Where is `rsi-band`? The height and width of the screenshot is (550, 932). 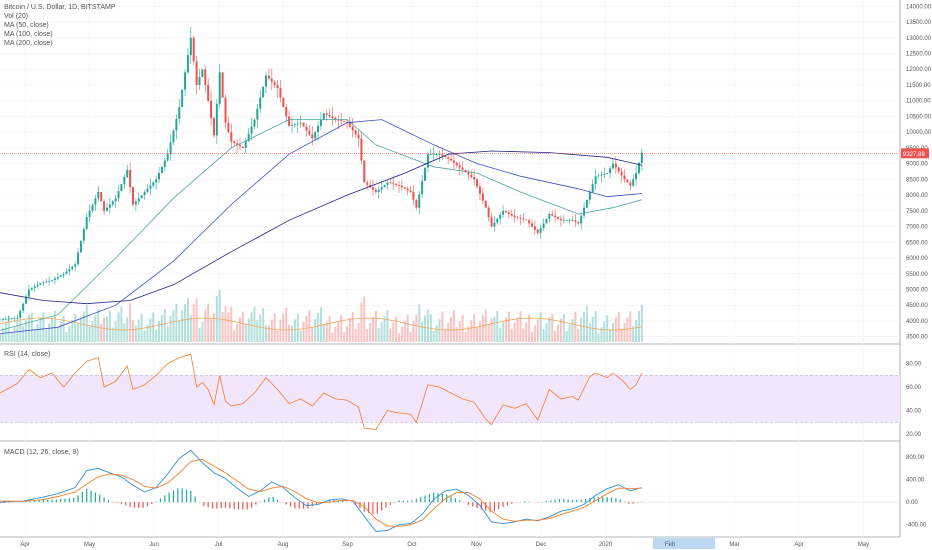 rsi-band is located at coordinates (450, 399).